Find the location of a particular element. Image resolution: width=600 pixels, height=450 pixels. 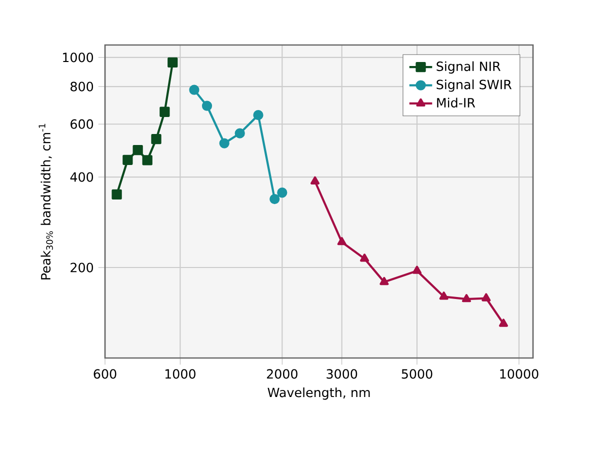

y-tick-label: 1000 is located at coordinates (78, 57).